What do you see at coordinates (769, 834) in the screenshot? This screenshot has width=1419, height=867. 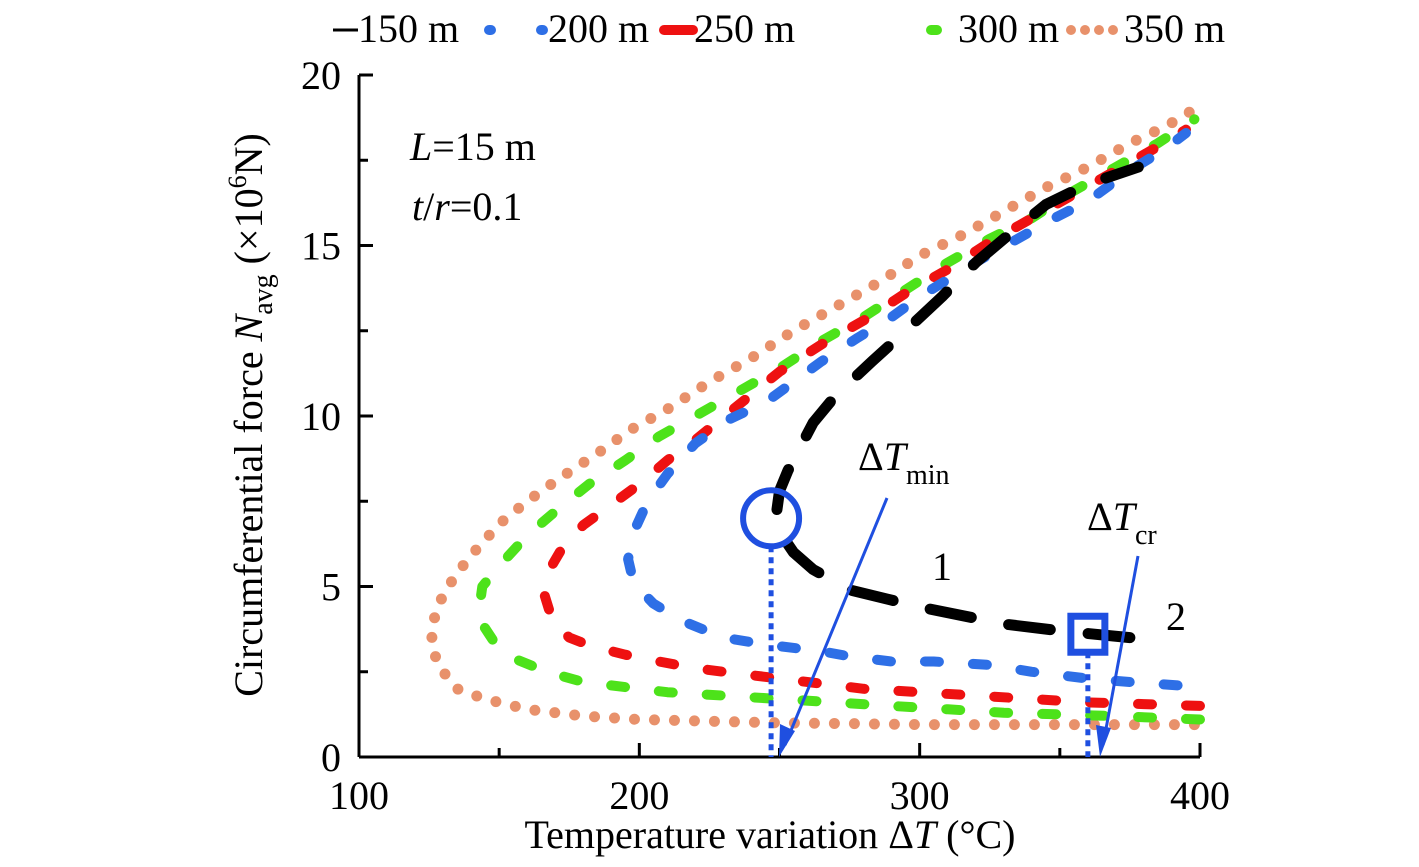 I see `x-axis-title: Temperature variation ΔT (°C)` at bounding box center [769, 834].